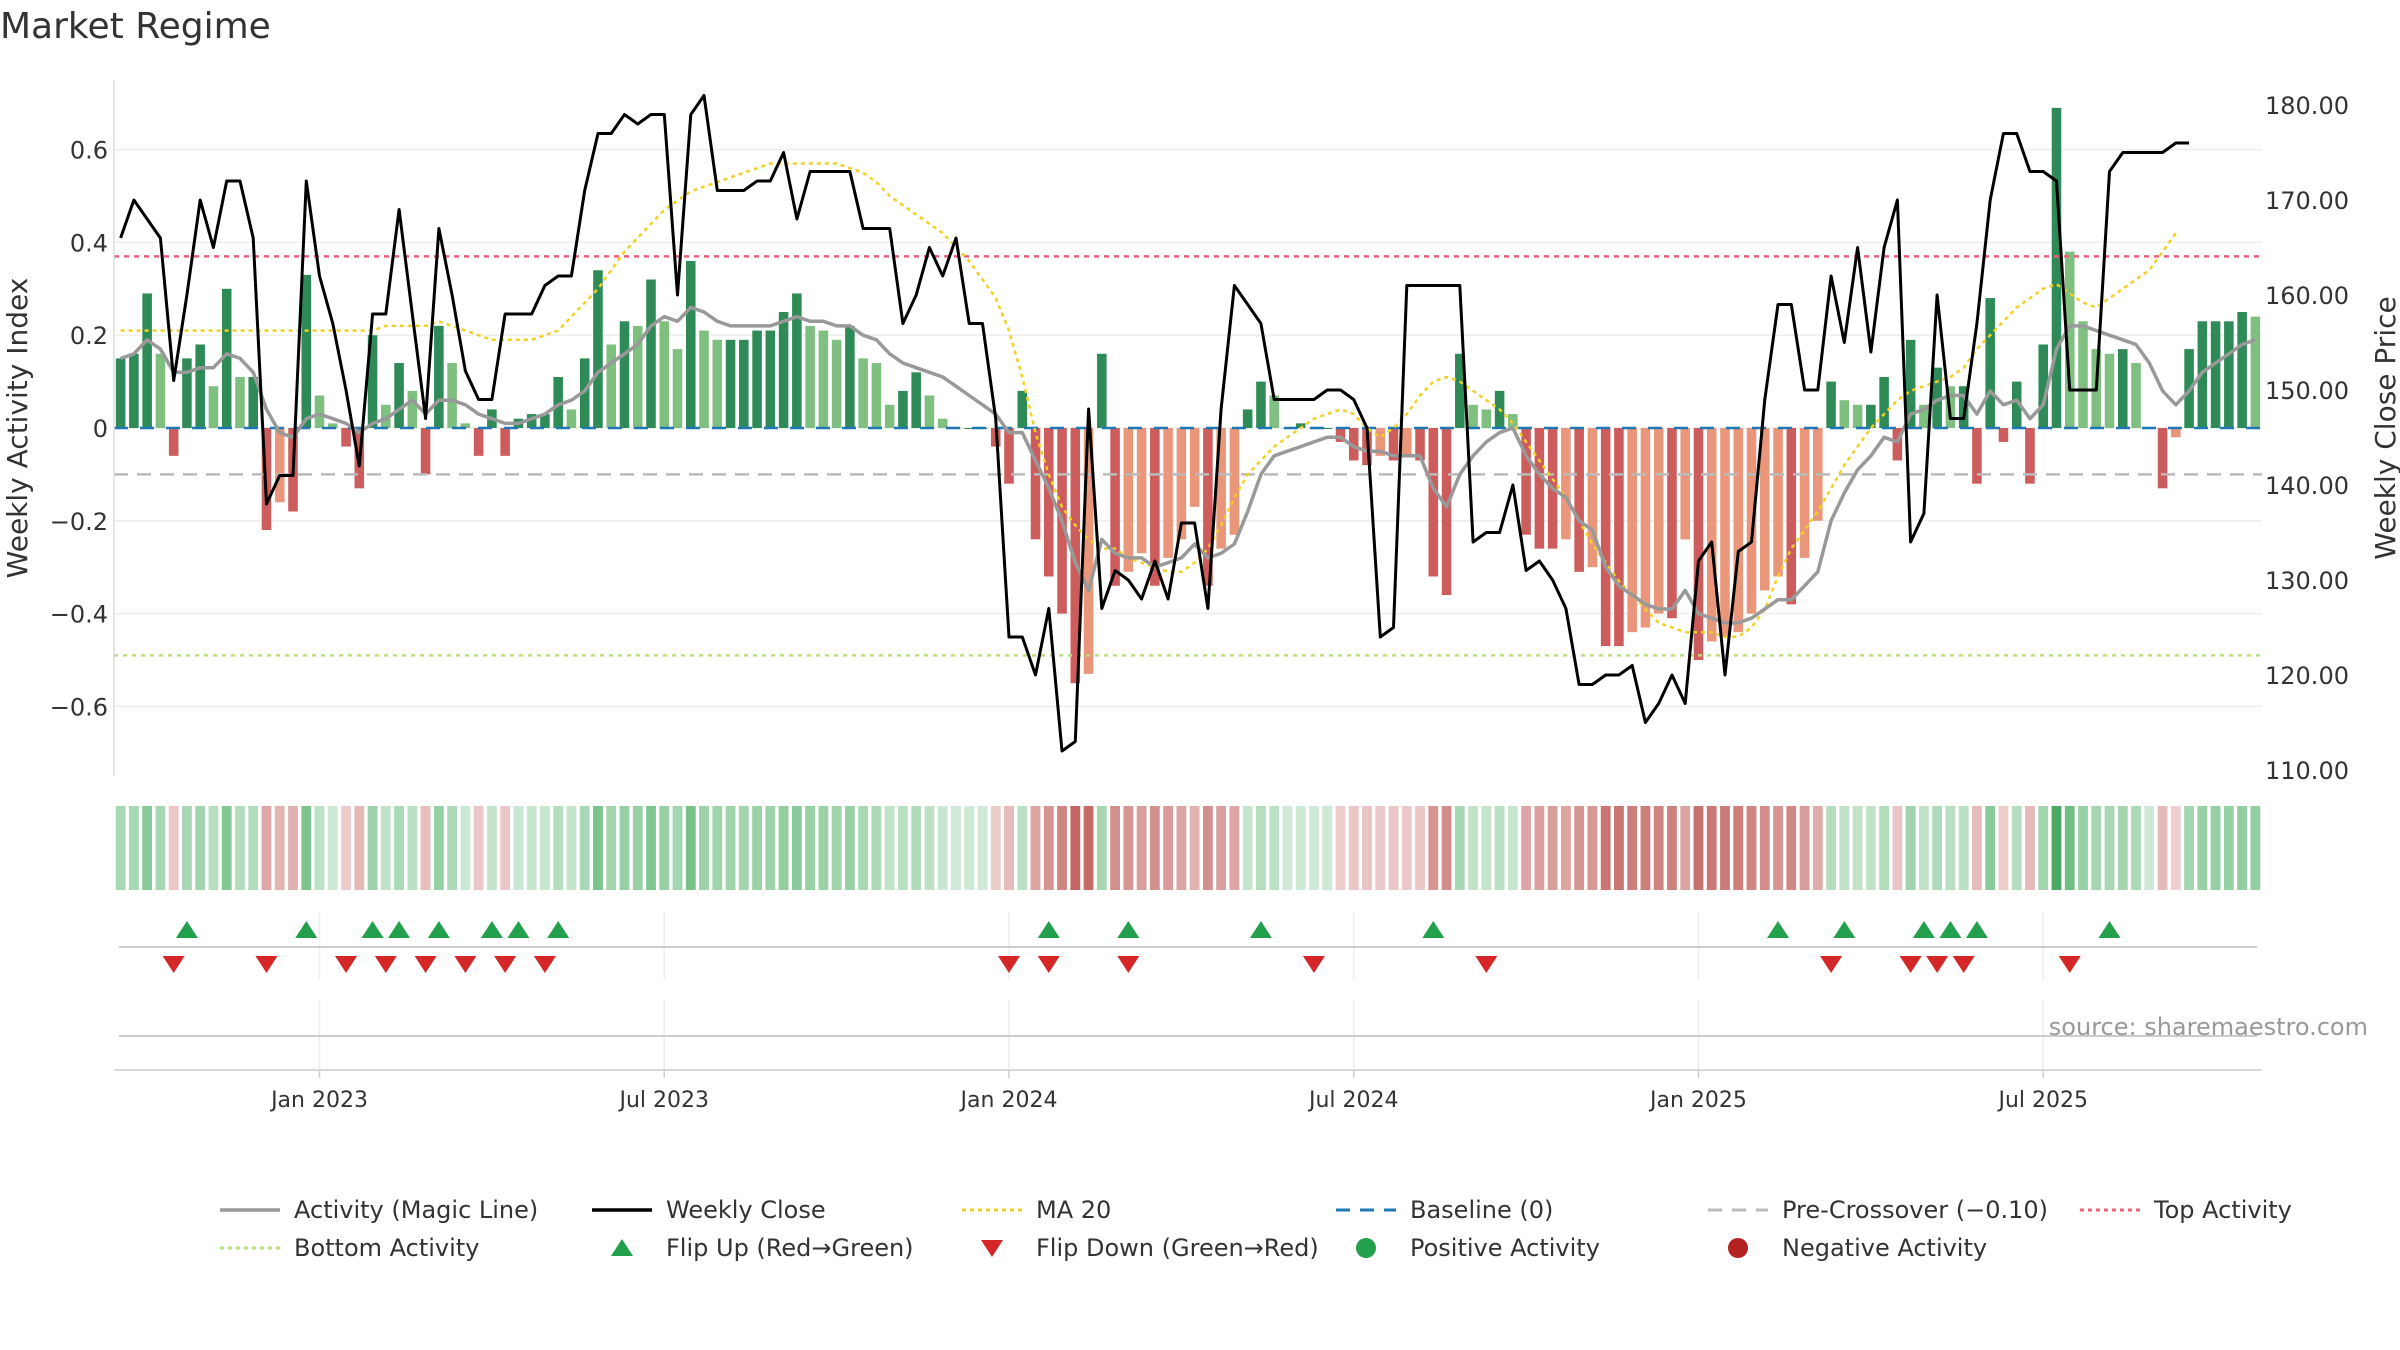 Image resolution: width=2400 pixels, height=1350 pixels. What do you see at coordinates (349, 1248) in the screenshot?
I see `legend-item: Bottom Activity` at bounding box center [349, 1248].